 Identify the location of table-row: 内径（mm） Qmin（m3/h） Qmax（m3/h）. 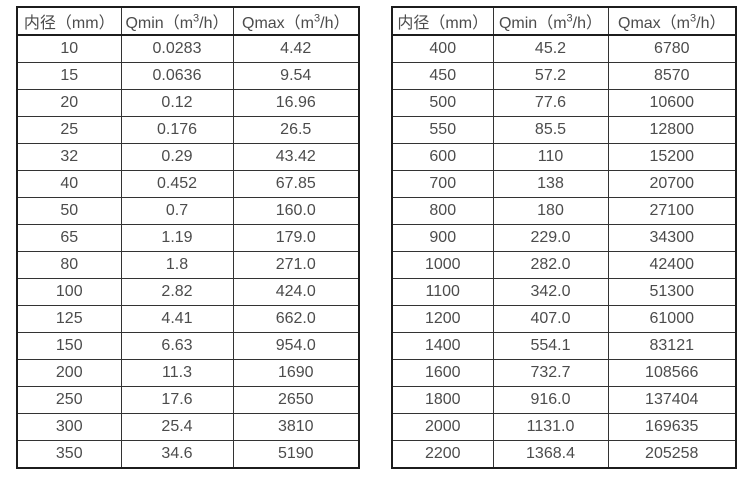
(564, 21).